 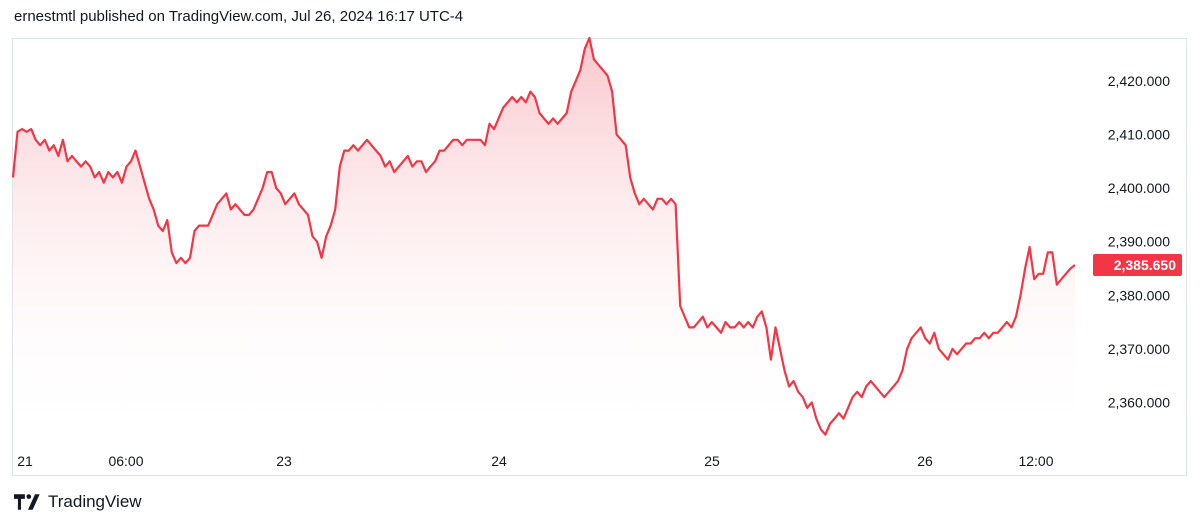 I want to click on y-tick-label: 2,390.000, so click(x=1139, y=242).